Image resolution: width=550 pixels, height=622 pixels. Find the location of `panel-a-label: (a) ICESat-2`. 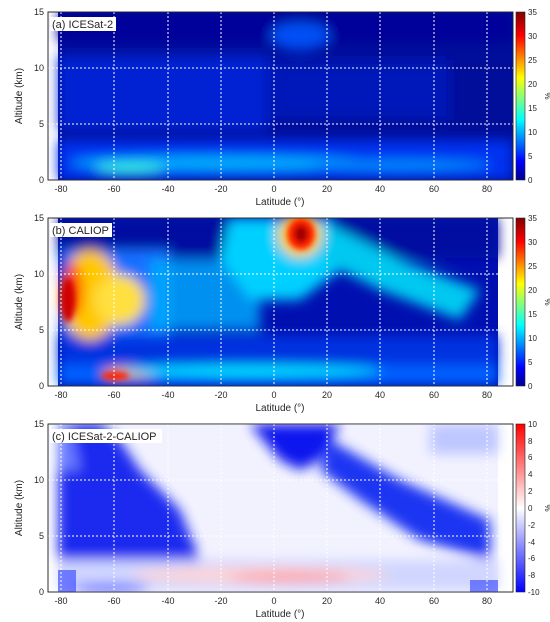

panel-a-label: (a) ICESat-2 is located at coordinates (82, 25).